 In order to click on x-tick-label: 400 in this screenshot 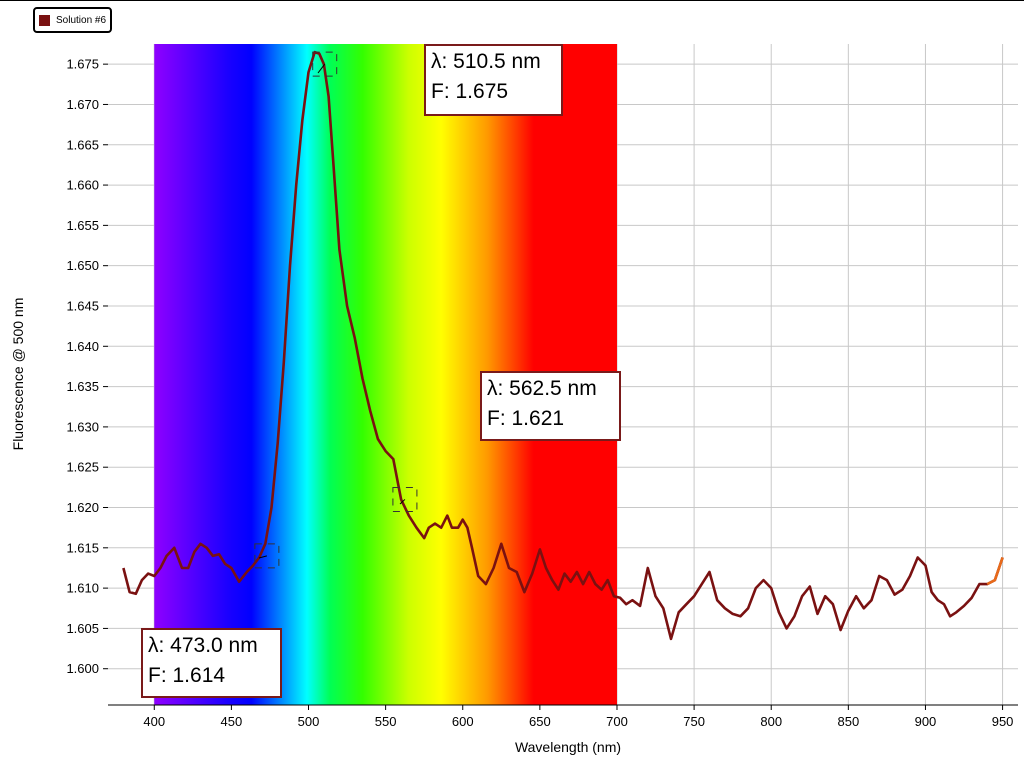, I will do `click(154, 721)`.